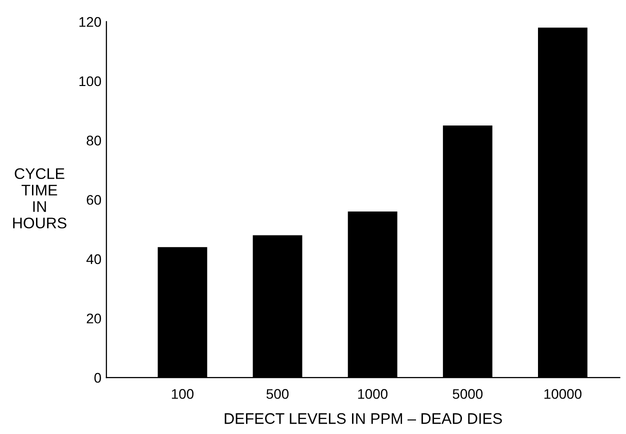 This screenshot has height=434, width=626. What do you see at coordinates (563, 394) in the screenshot?
I see `x-tick-label: 10000` at bounding box center [563, 394].